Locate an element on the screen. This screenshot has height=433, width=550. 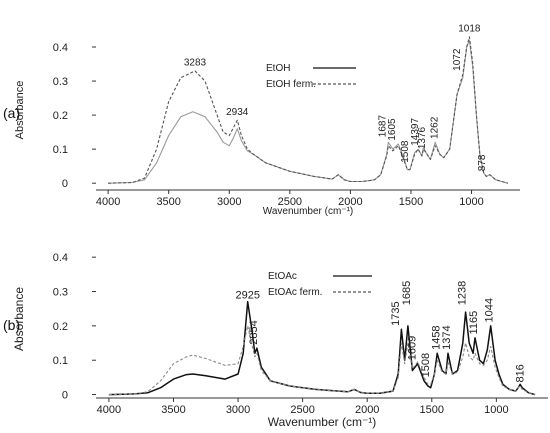
peak-label: 1238 is located at coordinates (463, 293).